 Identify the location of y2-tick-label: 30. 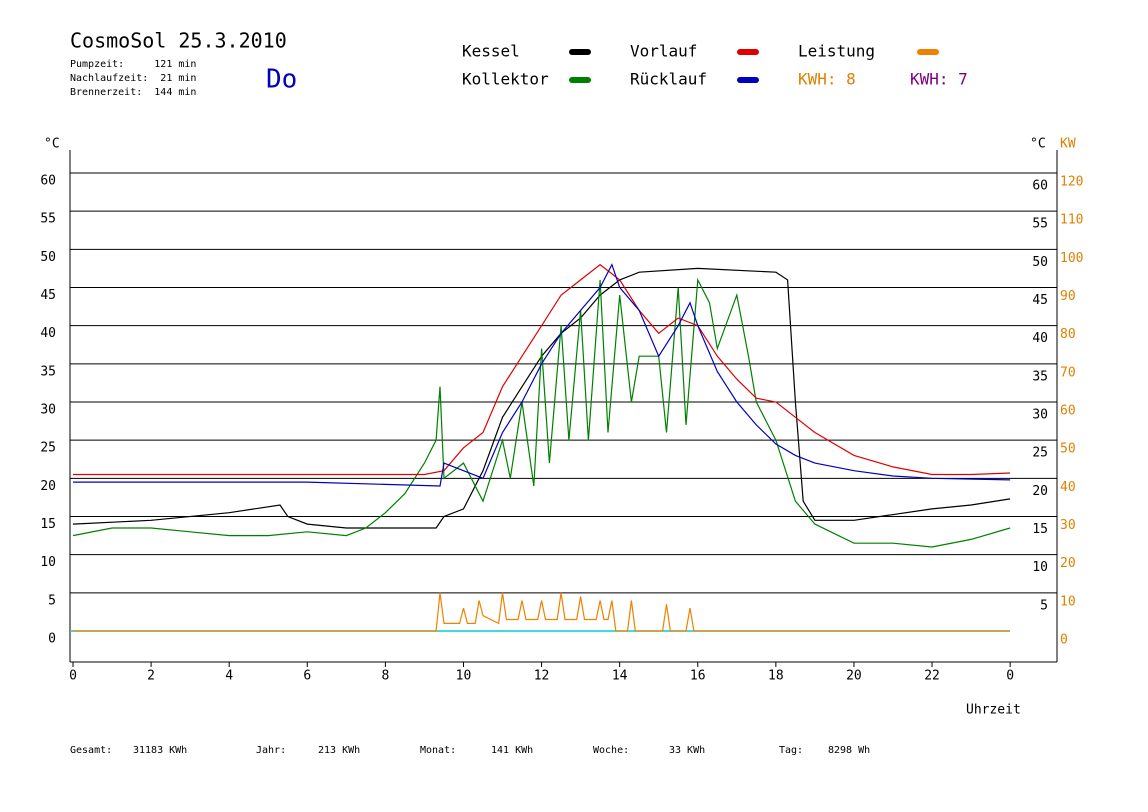
(1068, 525).